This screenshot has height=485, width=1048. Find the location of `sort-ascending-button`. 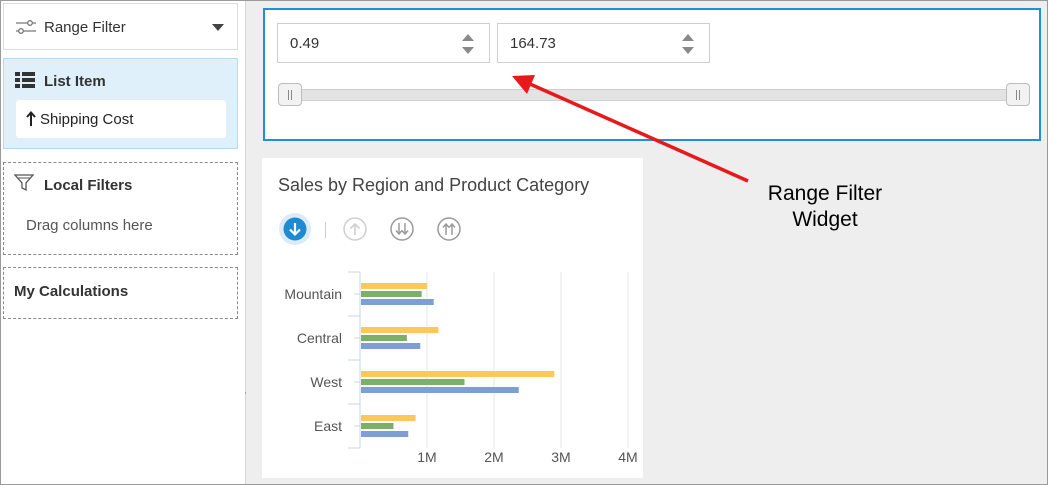

sort-ascending-button is located at coordinates (355, 229).